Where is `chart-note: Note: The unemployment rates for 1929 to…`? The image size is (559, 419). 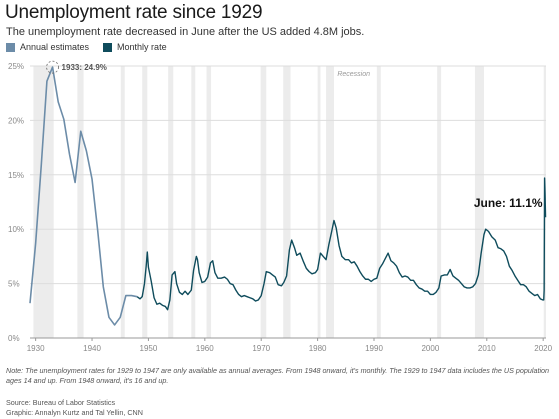 chart-note: Note: The unemployment rates for 1929 to… is located at coordinates (278, 375).